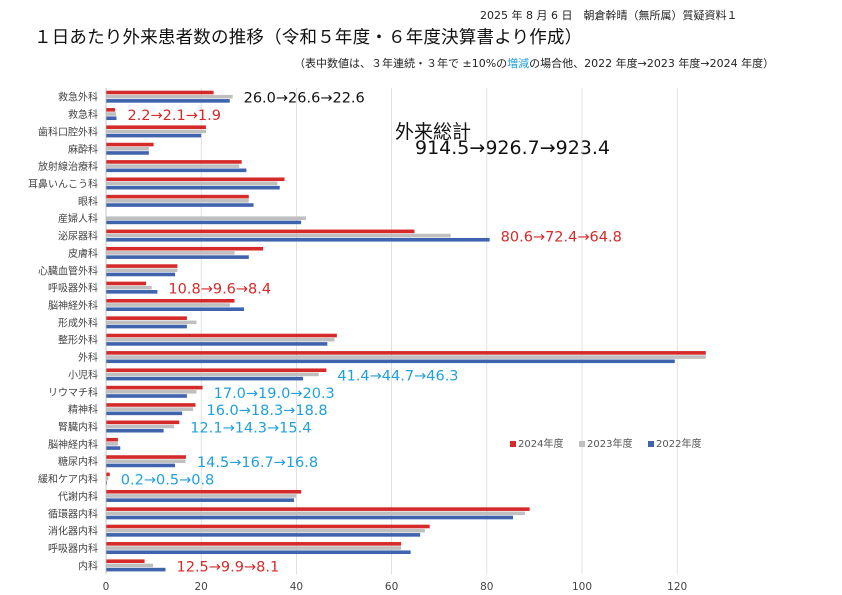 This screenshot has height=595, width=842. What do you see at coordinates (391, 587) in the screenshot?
I see `x-tick-label: 60` at bounding box center [391, 587].